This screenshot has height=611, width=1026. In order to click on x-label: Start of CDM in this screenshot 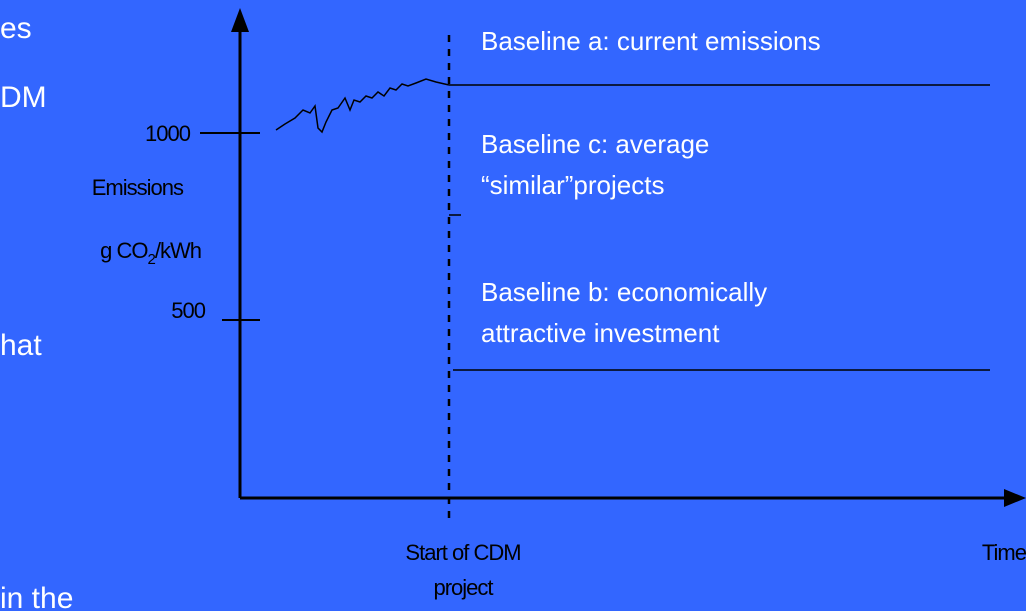, I will do `click(462, 552)`.